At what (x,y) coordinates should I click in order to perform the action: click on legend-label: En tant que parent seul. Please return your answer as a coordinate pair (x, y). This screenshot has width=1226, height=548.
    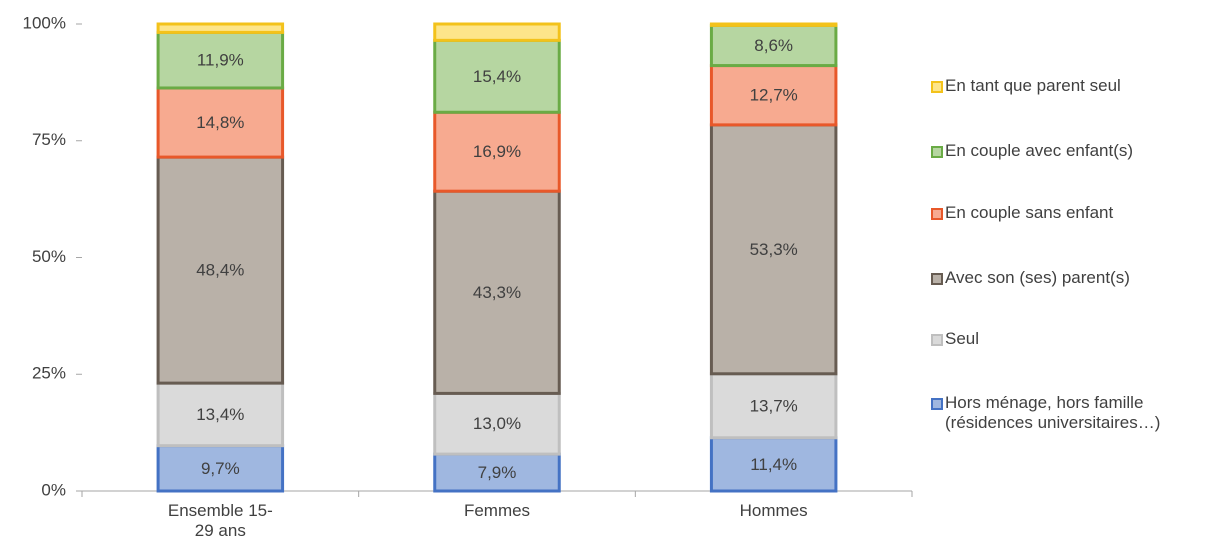
    Looking at the image, I should click on (1033, 85).